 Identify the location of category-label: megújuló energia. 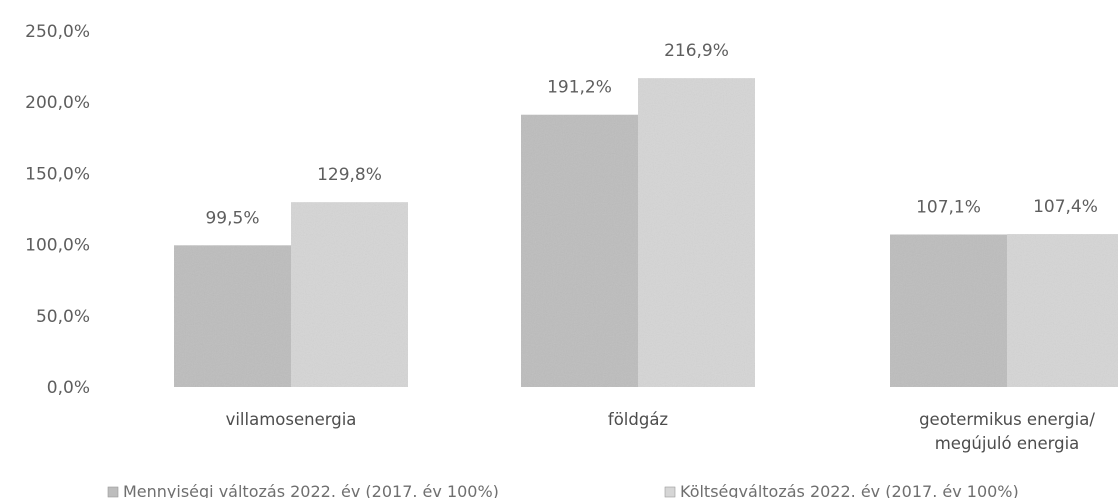
(1007, 443).